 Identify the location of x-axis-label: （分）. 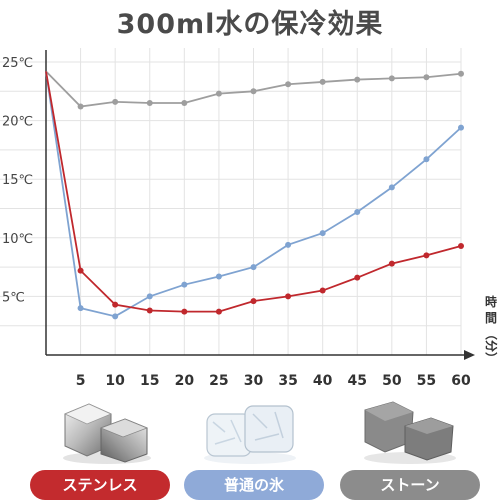
(491, 346).